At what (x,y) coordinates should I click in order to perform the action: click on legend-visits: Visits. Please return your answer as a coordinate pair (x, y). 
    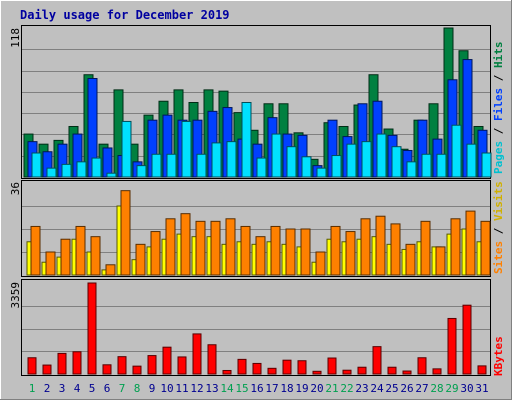
    Looking at the image, I should click on (498, 201).